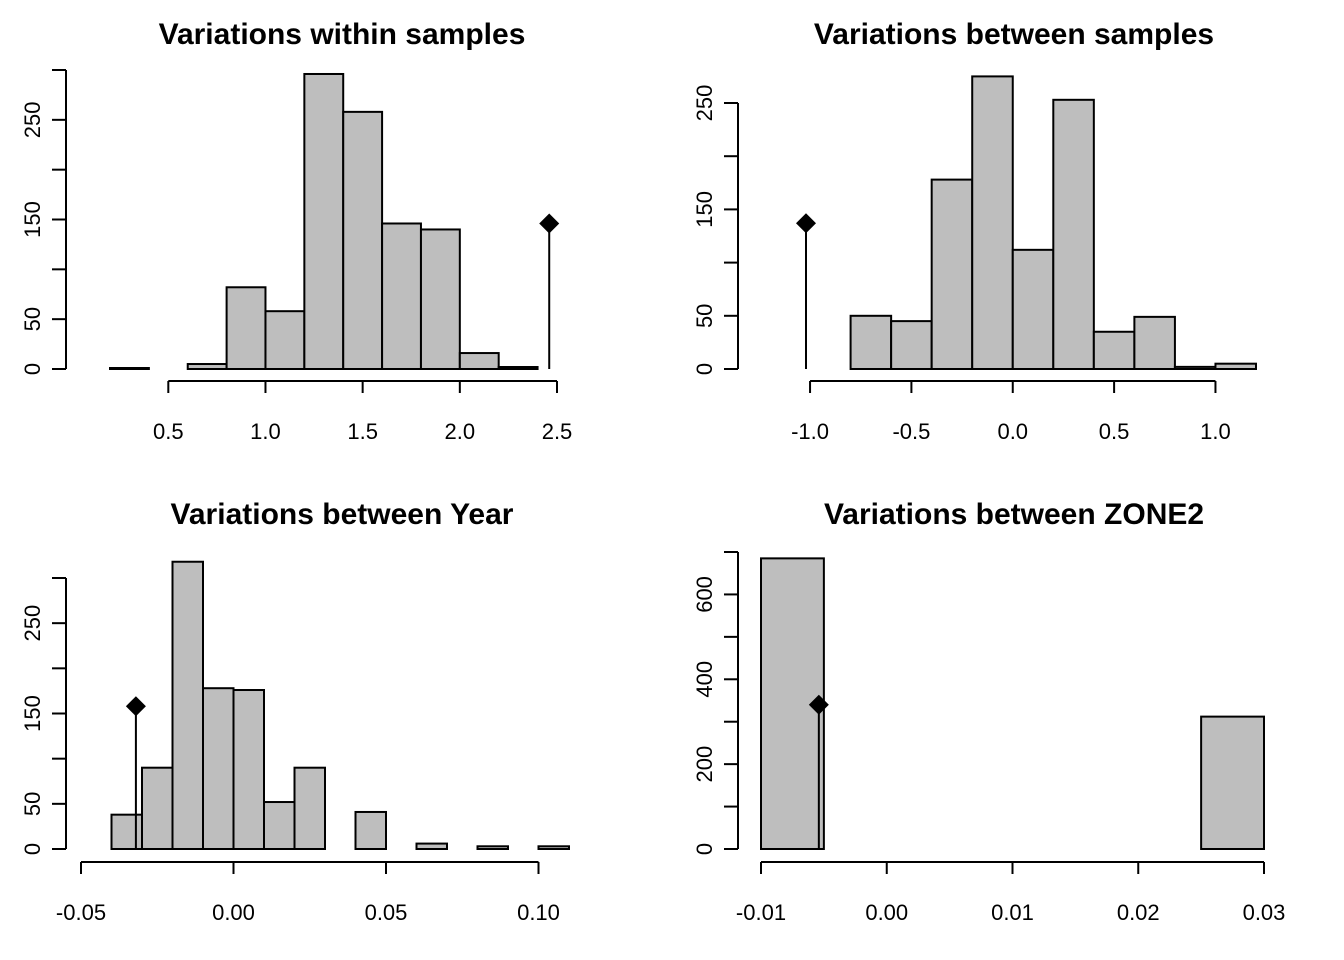 The image size is (1344, 960). What do you see at coordinates (557, 431) in the screenshot?
I see `x-tick-label: 2.5` at bounding box center [557, 431].